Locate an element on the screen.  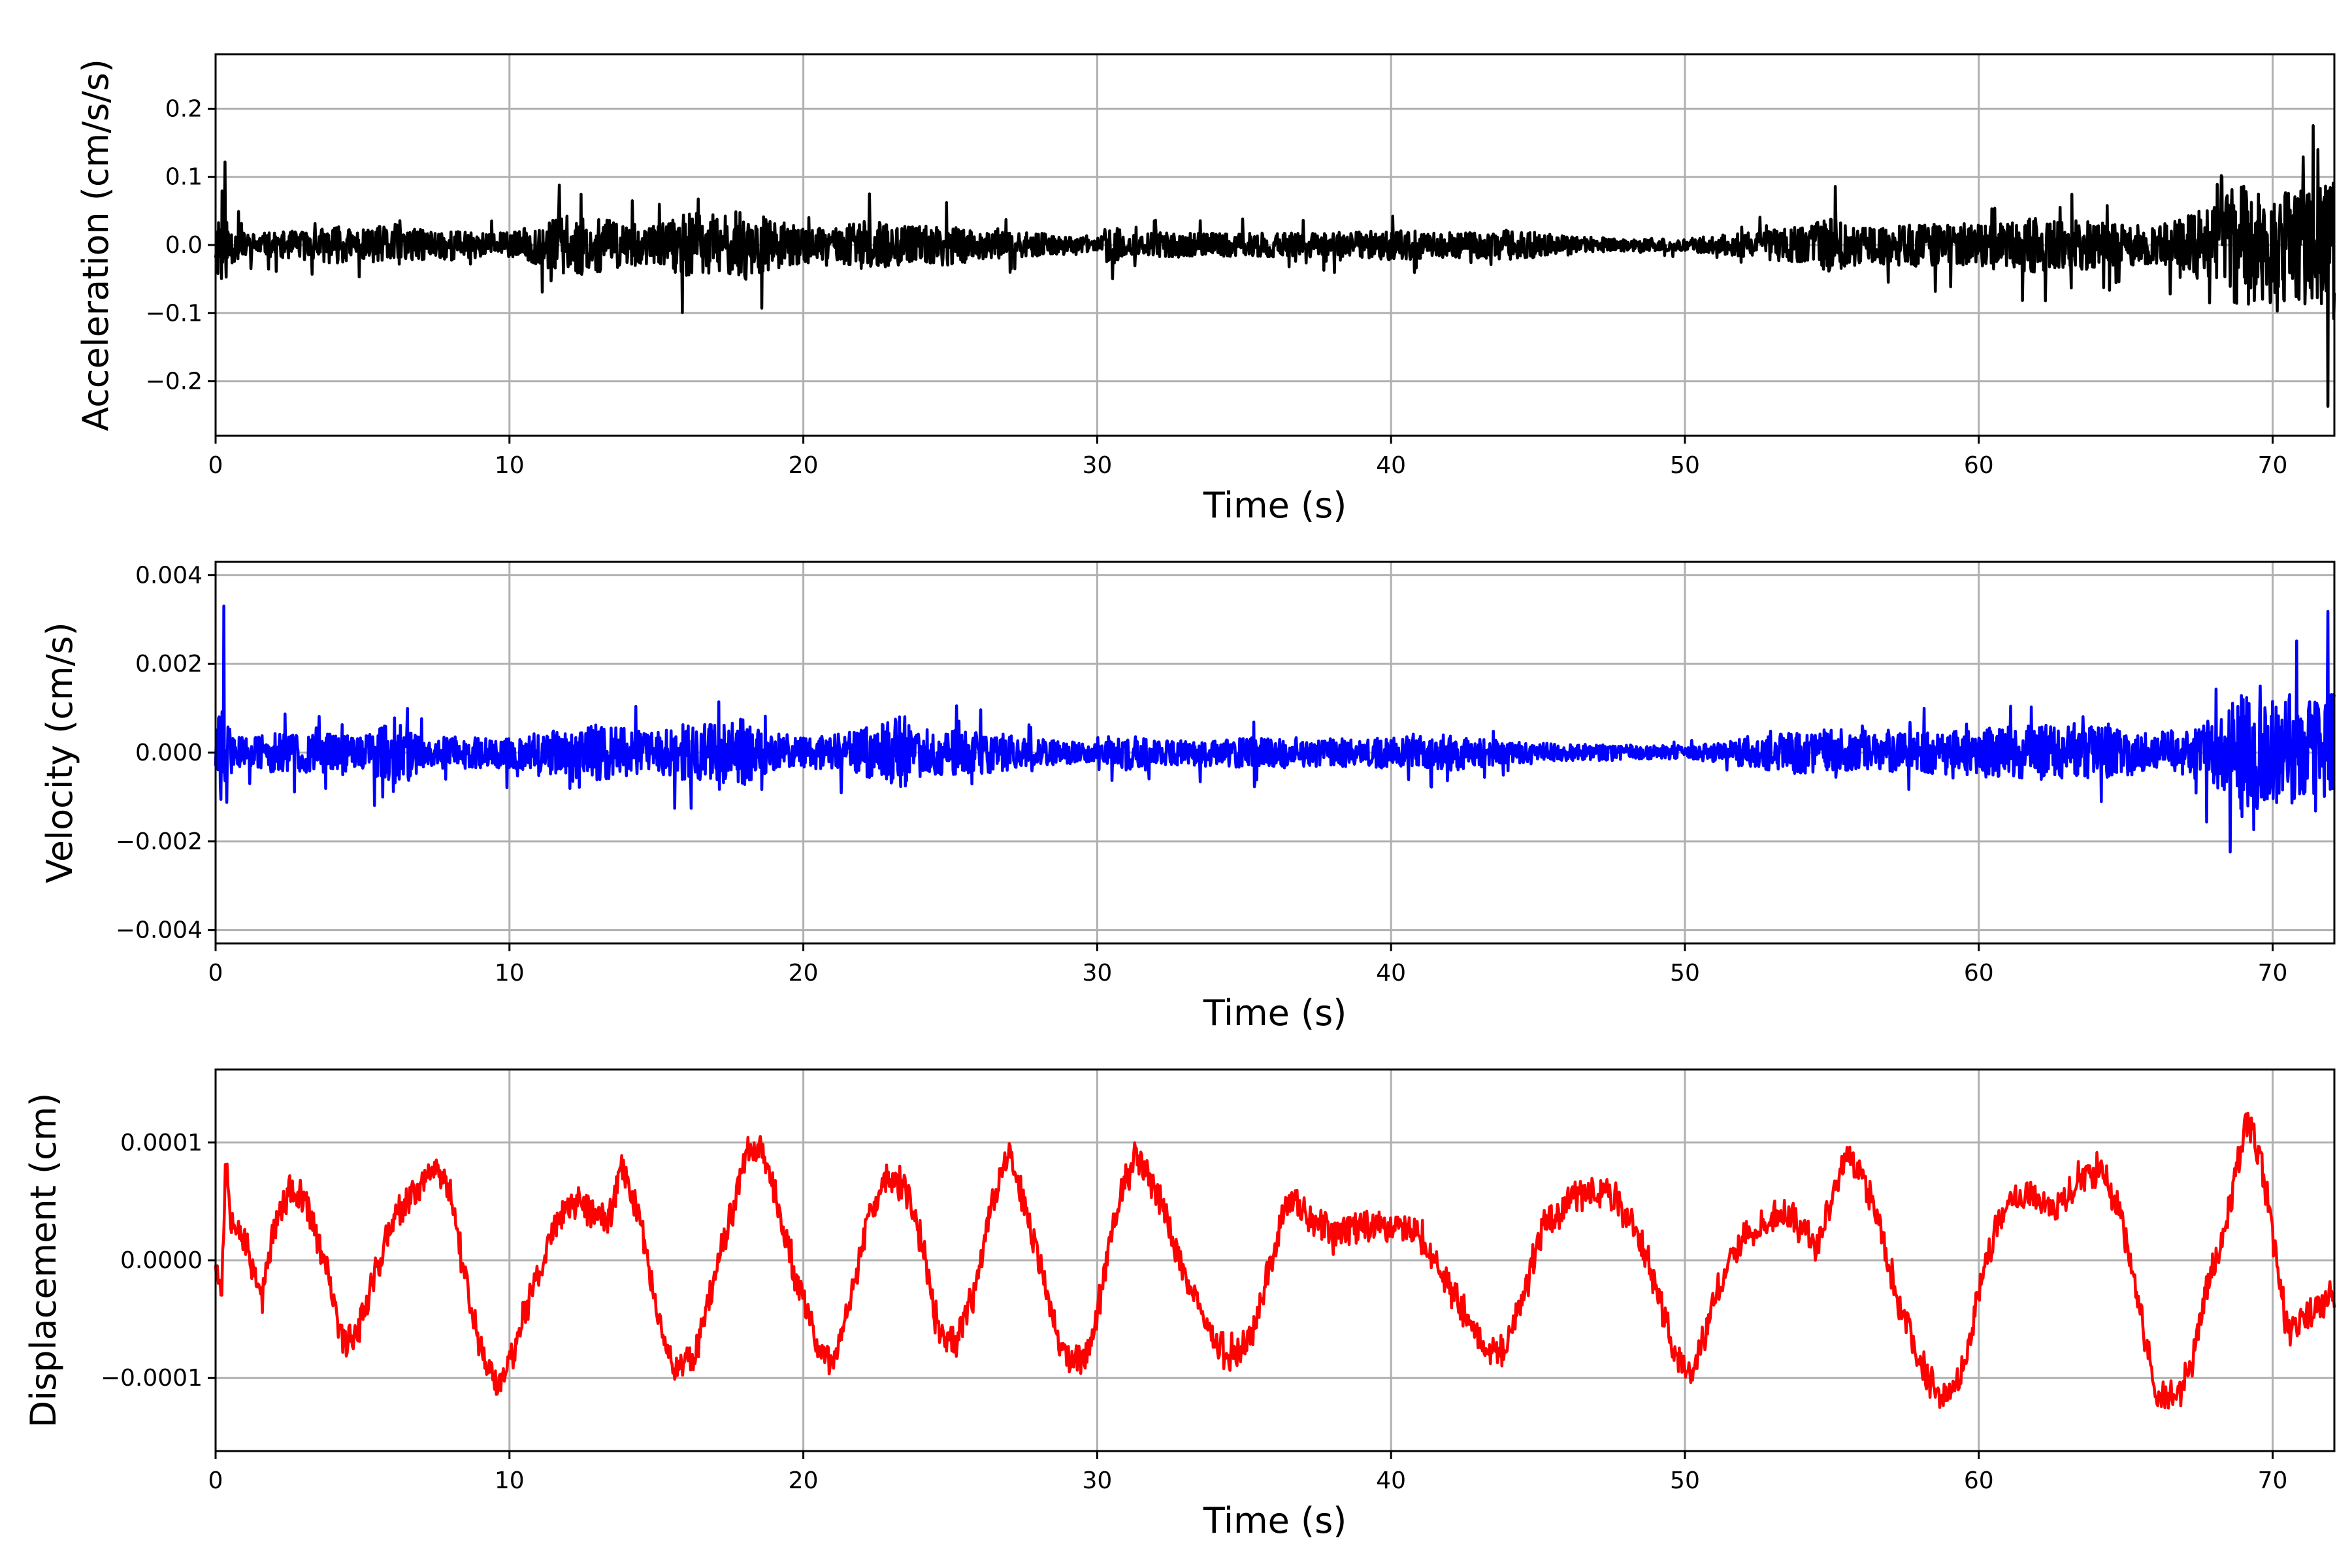
velocity-x-tick-label: 0 is located at coordinates (215, 973).